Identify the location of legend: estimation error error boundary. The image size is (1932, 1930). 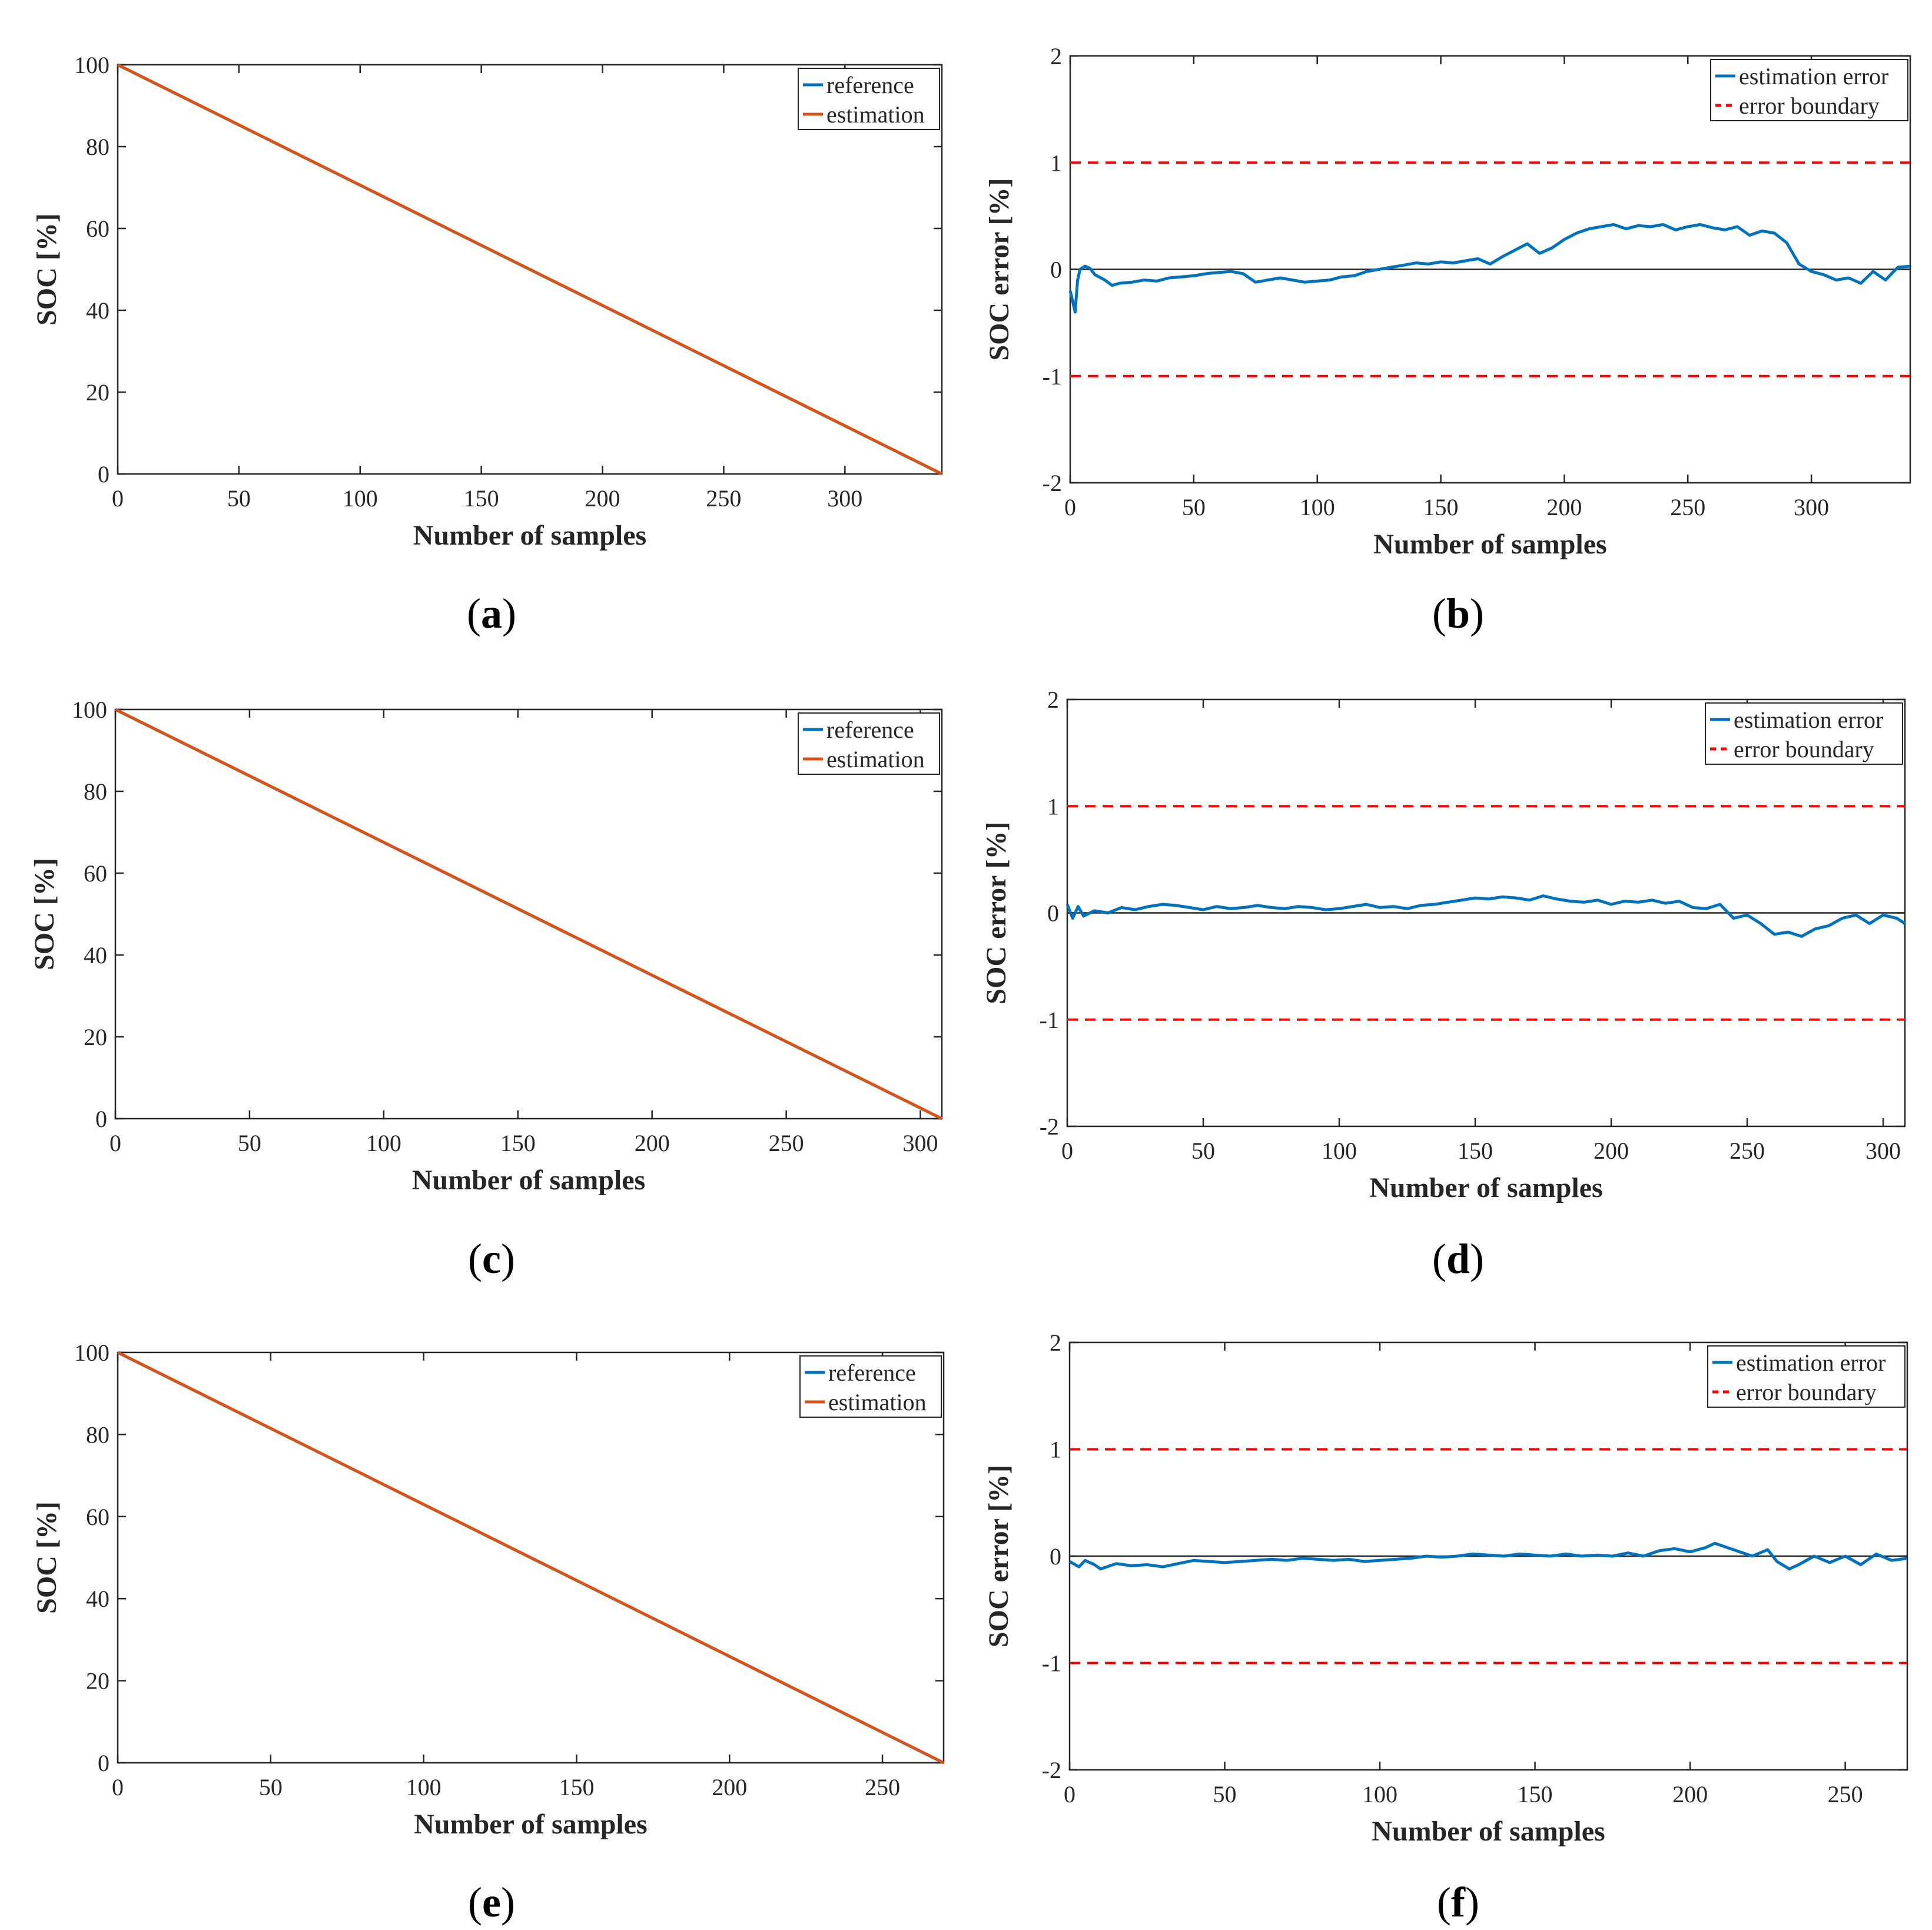
(1806, 1376).